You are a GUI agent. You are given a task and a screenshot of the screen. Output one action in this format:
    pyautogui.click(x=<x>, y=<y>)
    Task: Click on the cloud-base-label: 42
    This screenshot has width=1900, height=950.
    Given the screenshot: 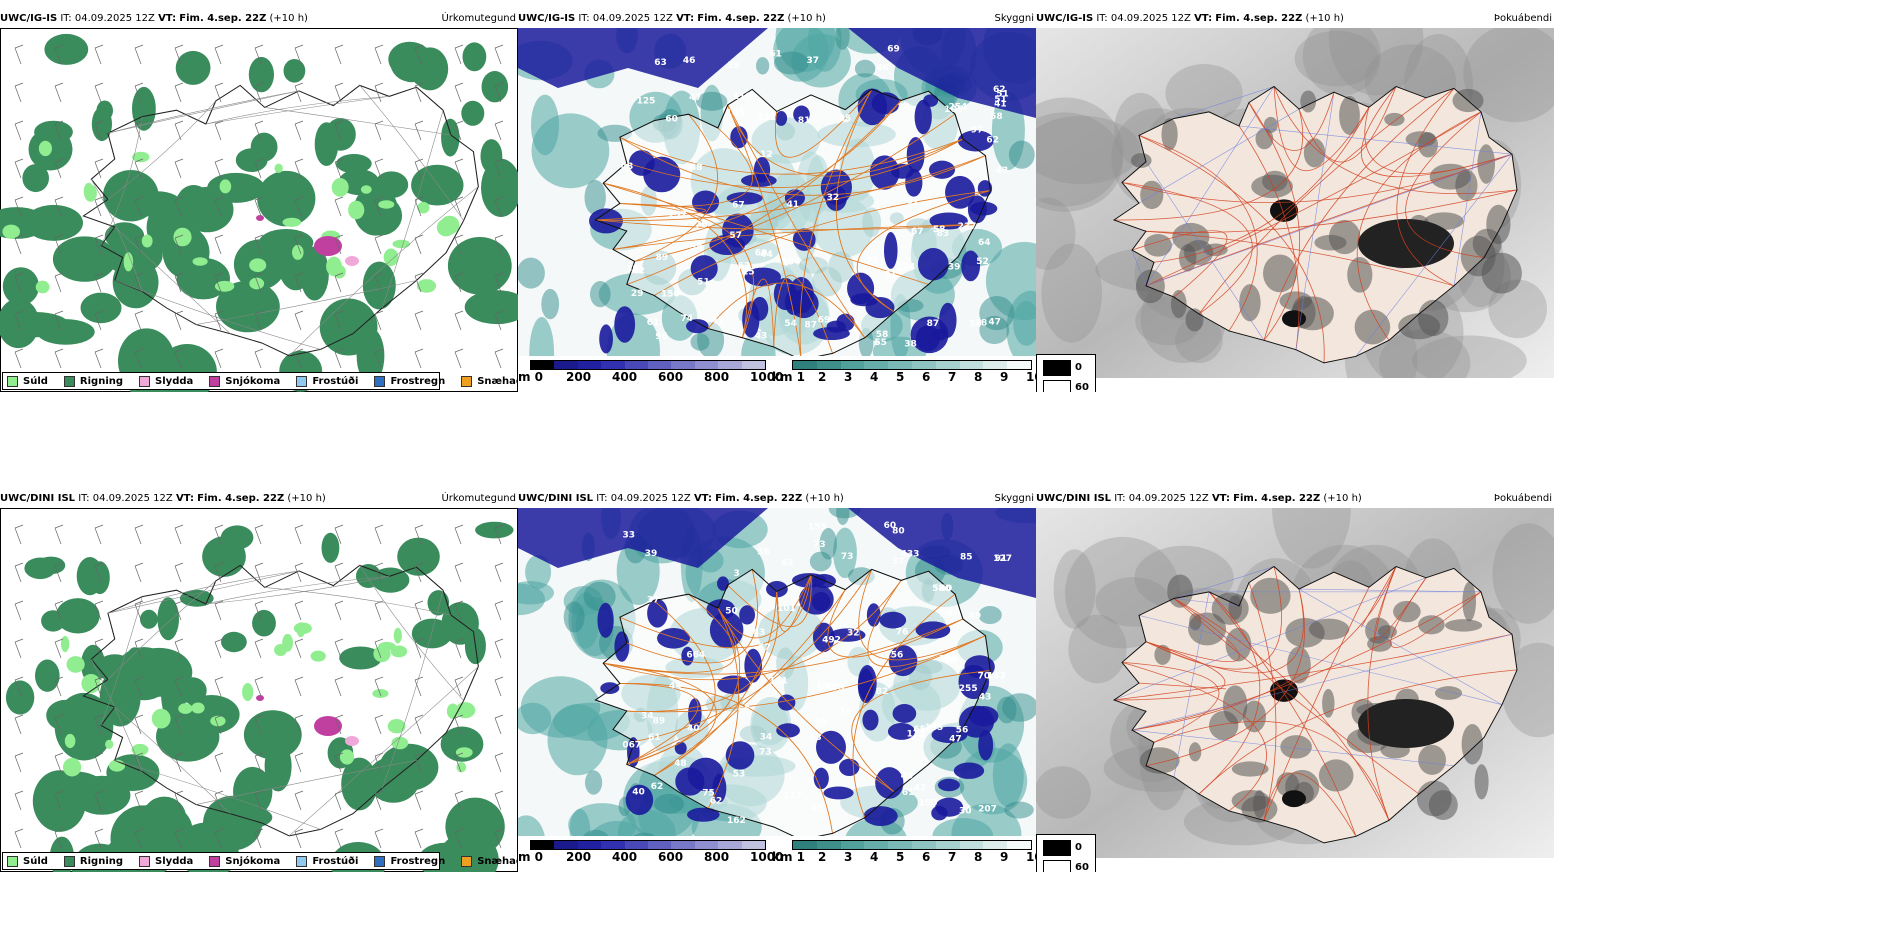 What is the action you would take?
    pyautogui.click(x=638, y=272)
    